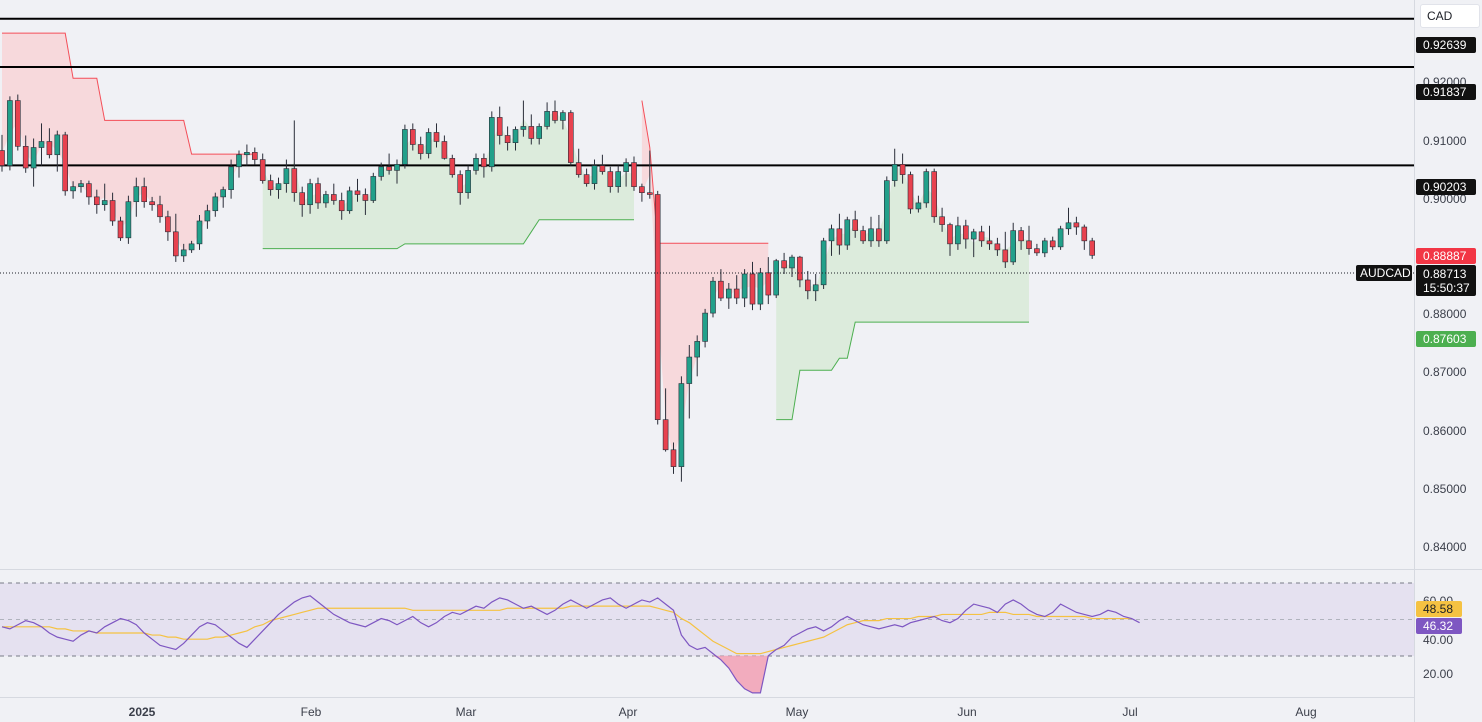  What do you see at coordinates (723, 712) in the screenshot?
I see `time-axis: 2025 Feb Mar Apr May Jun Jul Aug` at bounding box center [723, 712].